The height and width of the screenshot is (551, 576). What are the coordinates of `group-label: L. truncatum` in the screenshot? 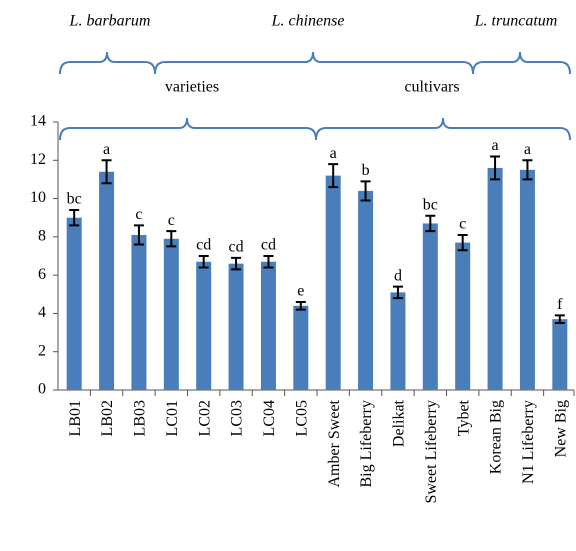 It's located at (516, 21).